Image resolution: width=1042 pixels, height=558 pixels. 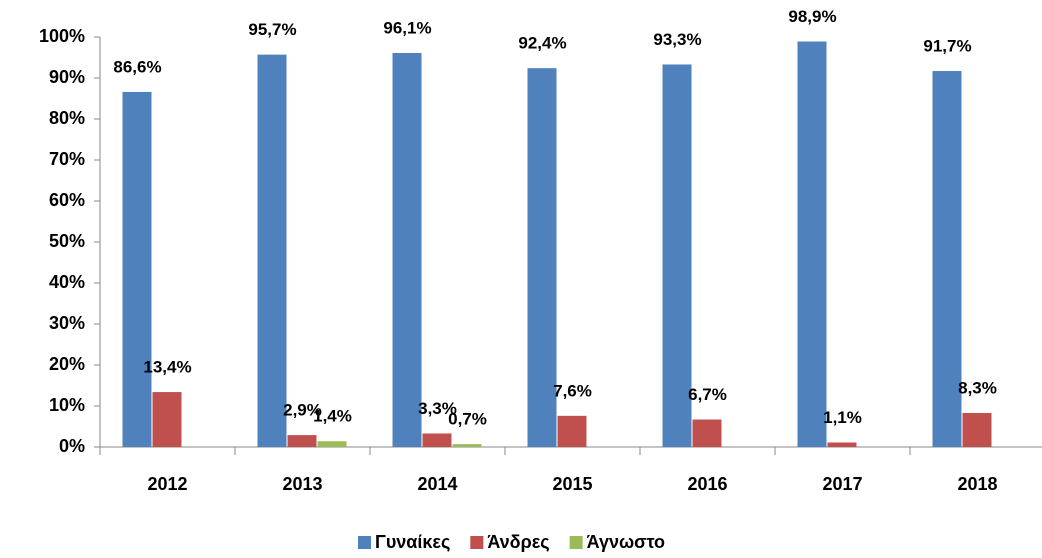 I want to click on x-tick-label: 2015, so click(x=572, y=484).